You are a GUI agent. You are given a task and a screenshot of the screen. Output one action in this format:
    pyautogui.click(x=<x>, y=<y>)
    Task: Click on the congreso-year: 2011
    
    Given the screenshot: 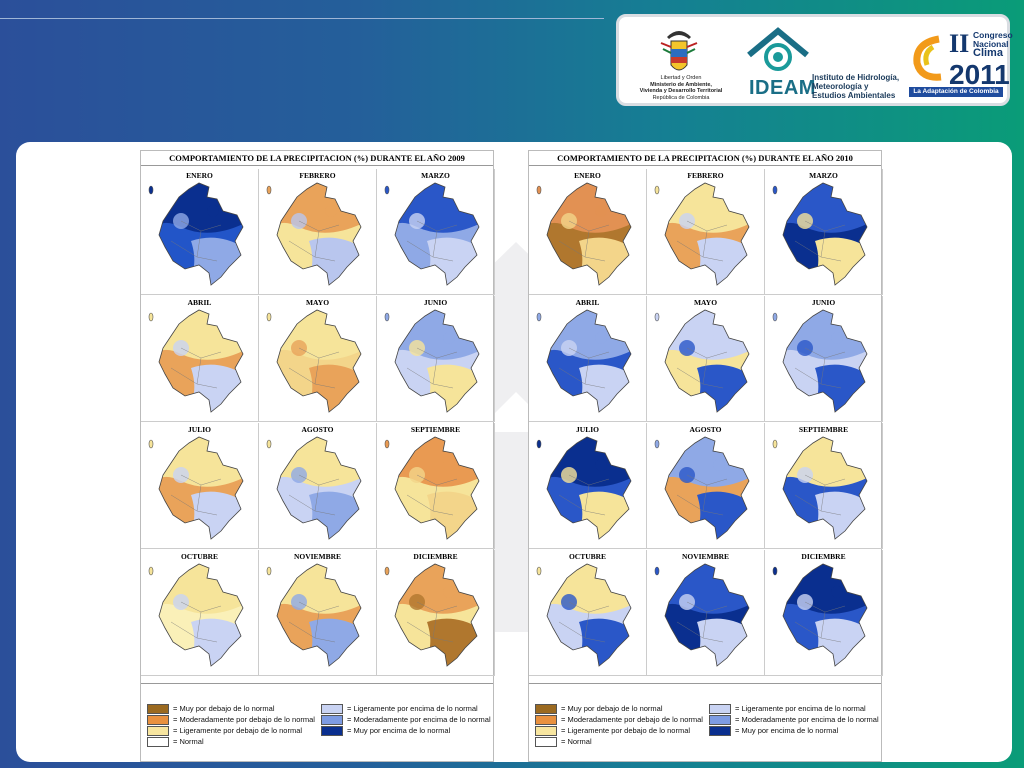 What is the action you would take?
    pyautogui.click(x=979, y=74)
    